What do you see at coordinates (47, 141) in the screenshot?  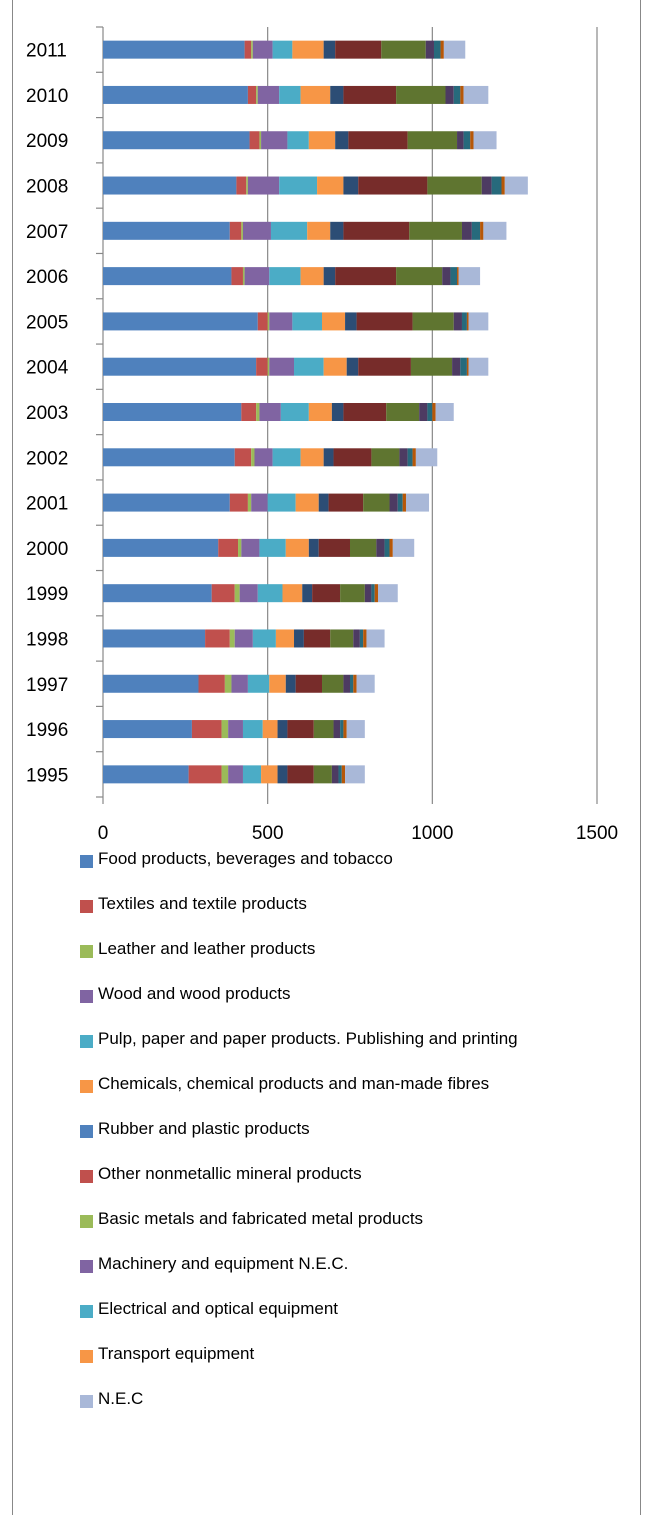 I see `y-tick-label: 2009` at bounding box center [47, 141].